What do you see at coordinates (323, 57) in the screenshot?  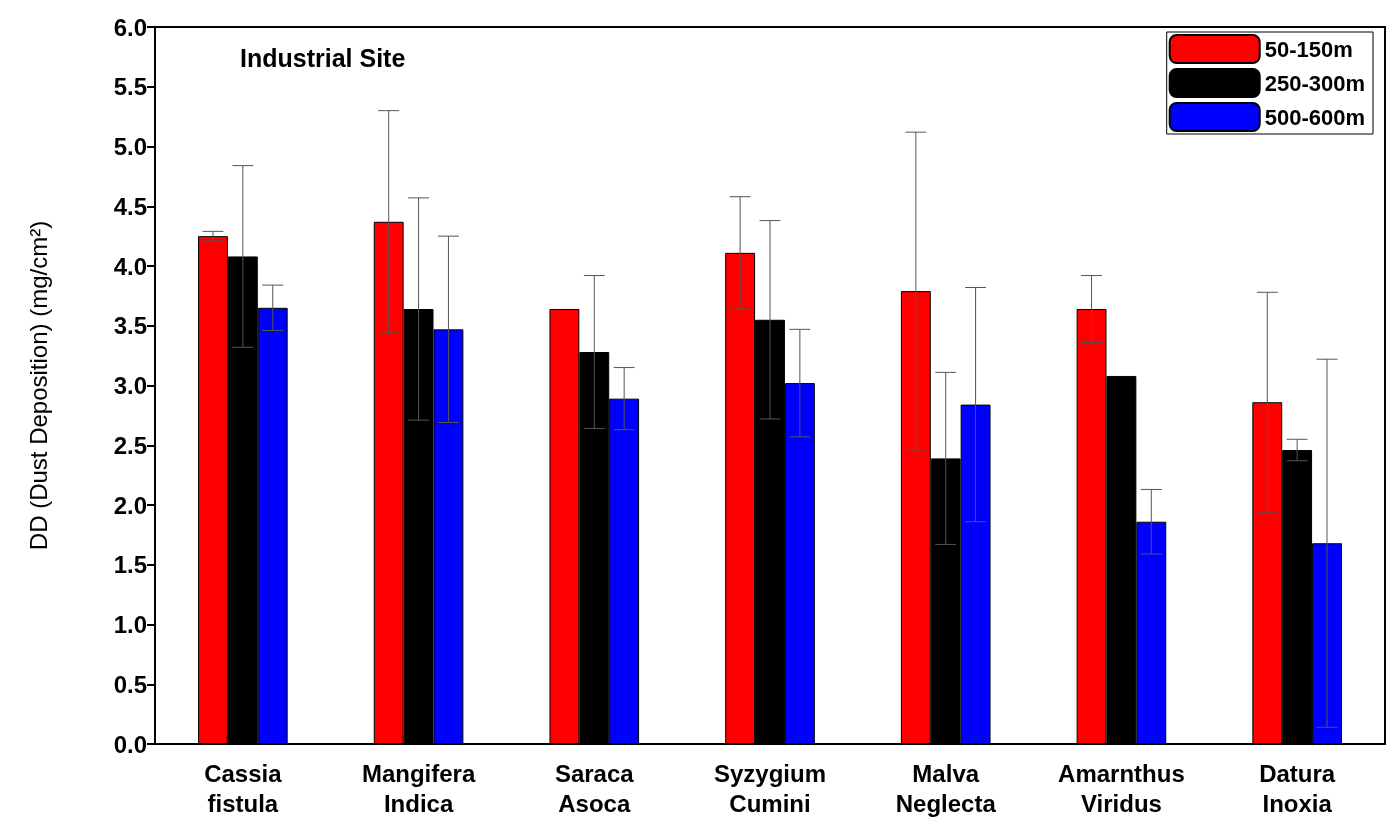 I see `annotation: Industrial Site` at bounding box center [323, 57].